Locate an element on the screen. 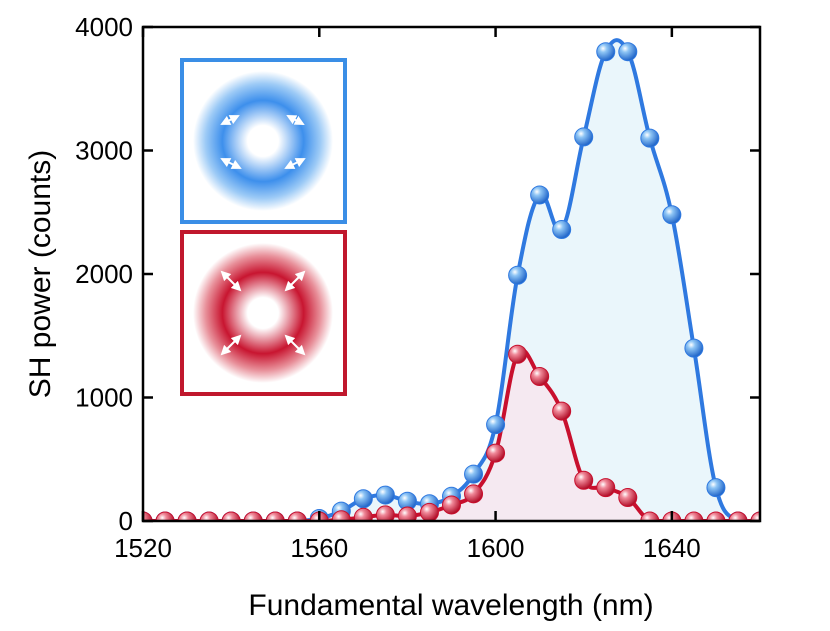 The height and width of the screenshot is (631, 830). y-tick-label: 2000 is located at coordinates (104, 274).